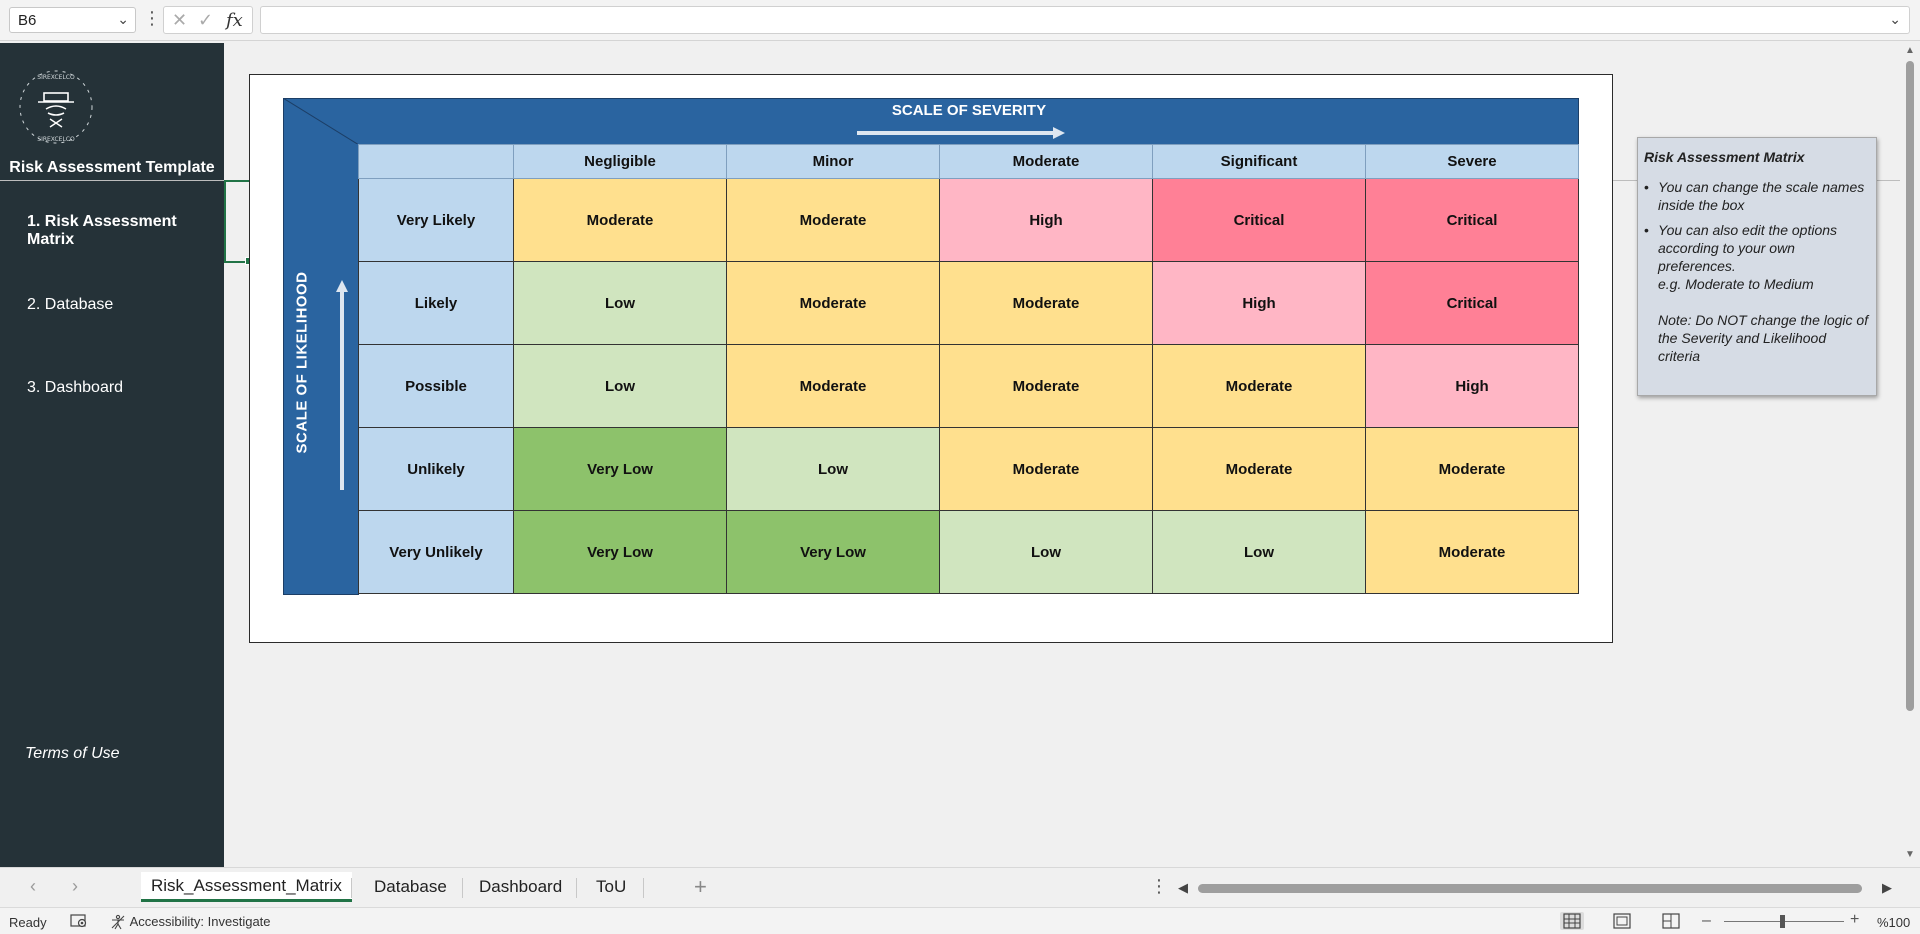 The height and width of the screenshot is (934, 1920). What do you see at coordinates (620, 161) in the screenshot?
I see `severity-header: Negligible` at bounding box center [620, 161].